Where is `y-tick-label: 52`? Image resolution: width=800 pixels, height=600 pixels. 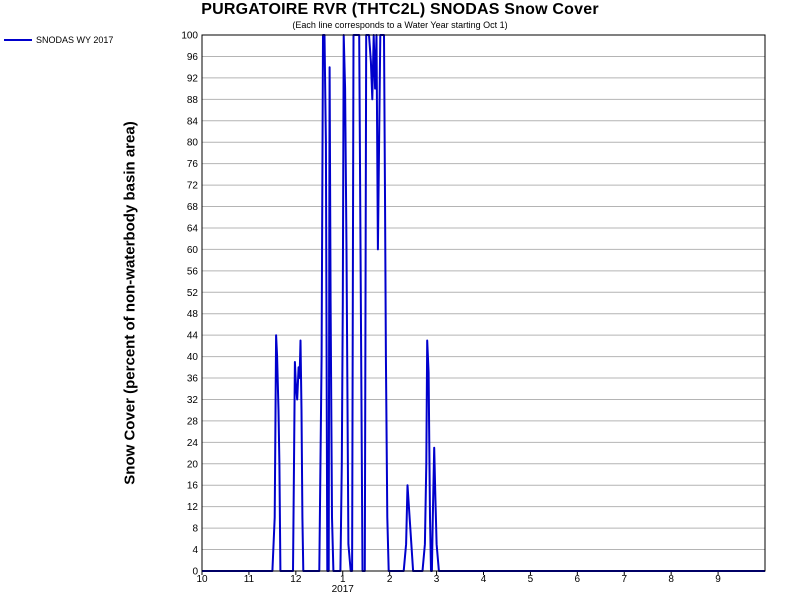
y-tick-label: 52 is located at coordinates (193, 293).